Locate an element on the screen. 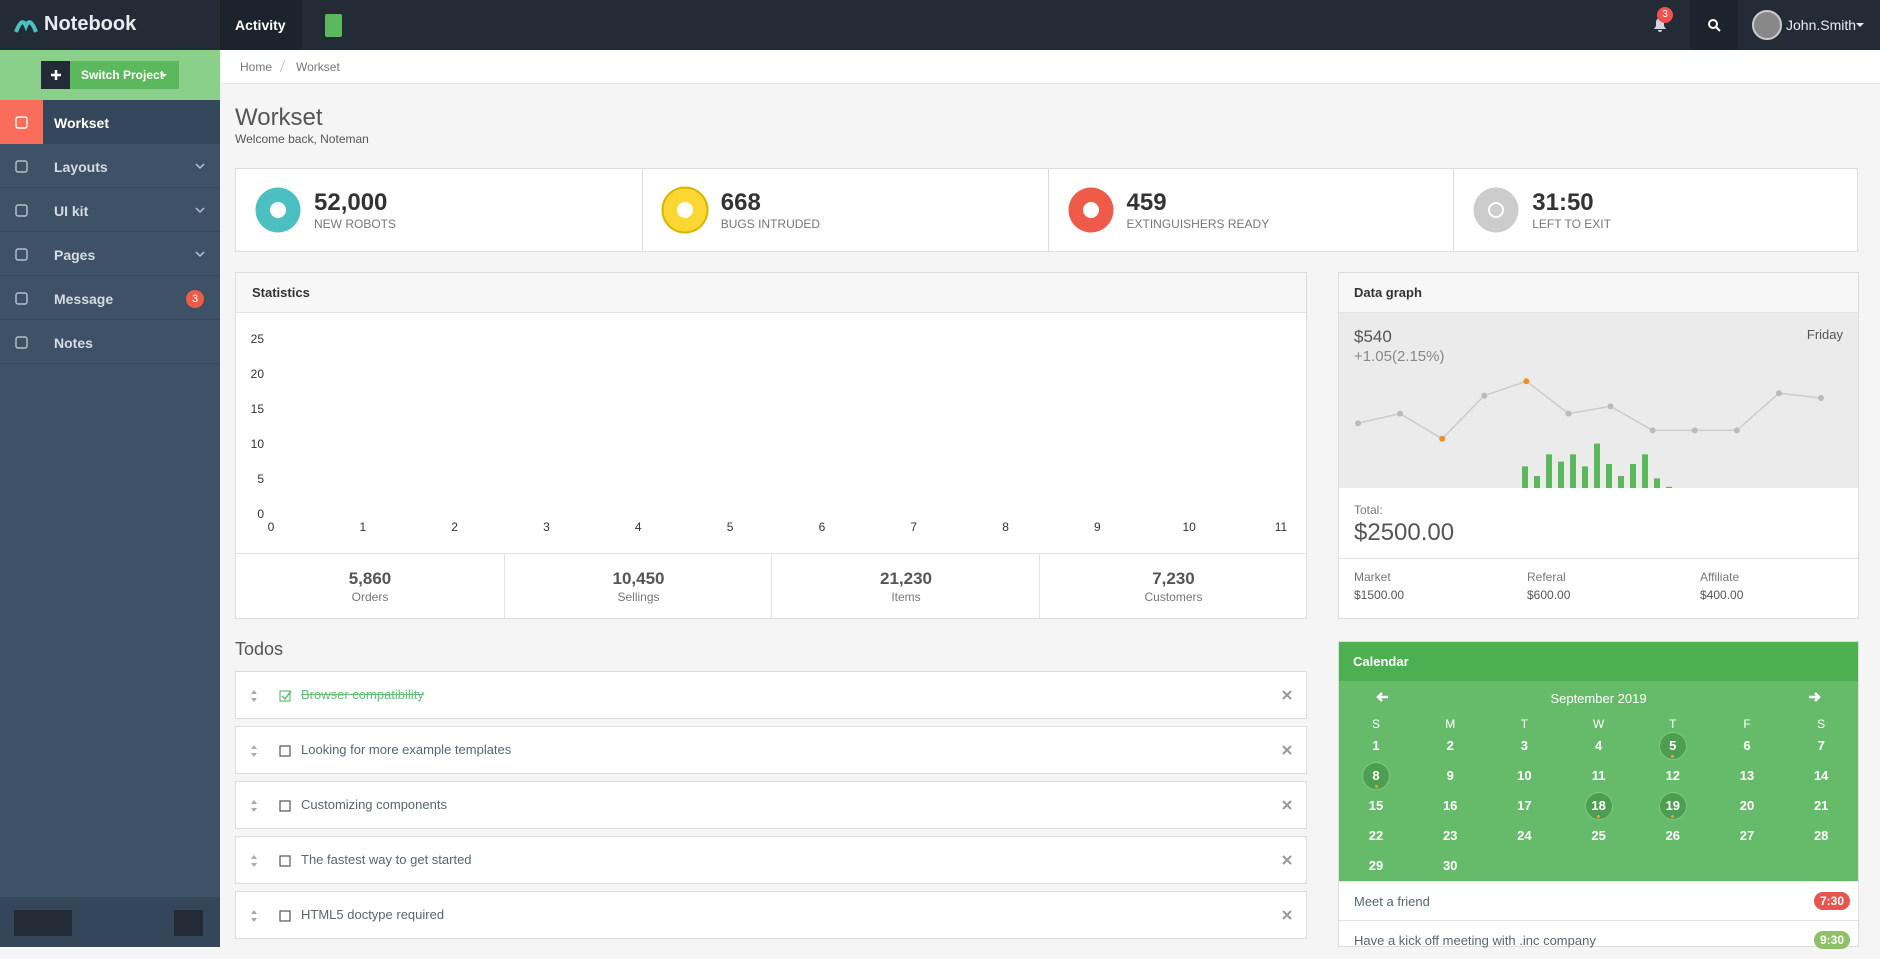 Image resolution: width=1880 pixels, height=959 pixels. remove-button is located at coordinates (1287, 805).